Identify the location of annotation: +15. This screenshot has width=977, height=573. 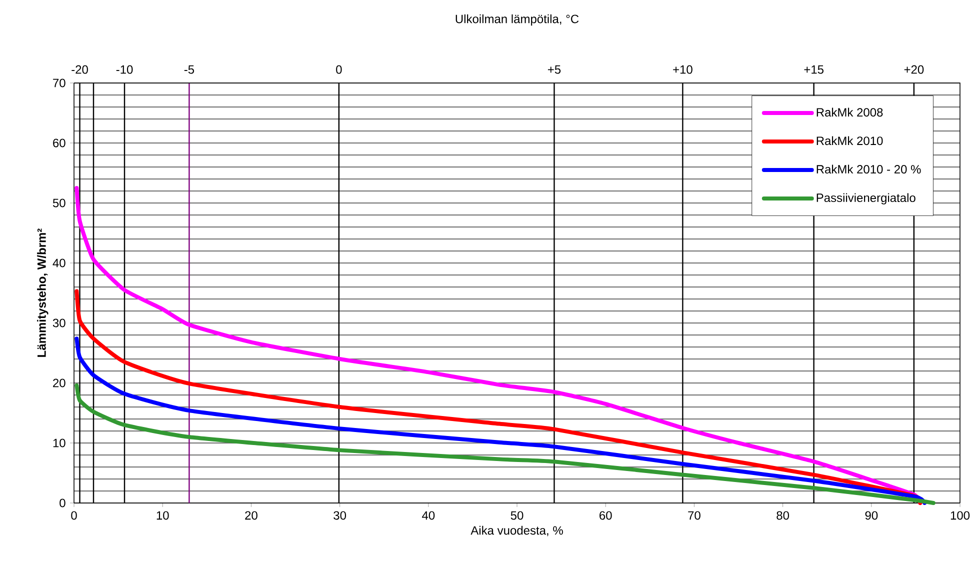
(814, 69).